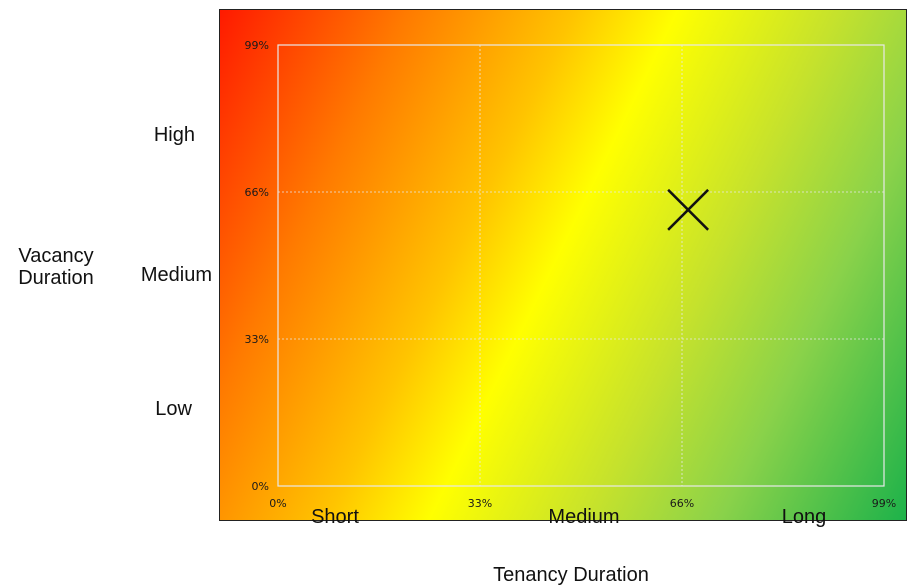 This screenshot has width=910, height=588. What do you see at coordinates (56, 267) in the screenshot?
I see `y-axis-title: Vacancy Duration` at bounding box center [56, 267].